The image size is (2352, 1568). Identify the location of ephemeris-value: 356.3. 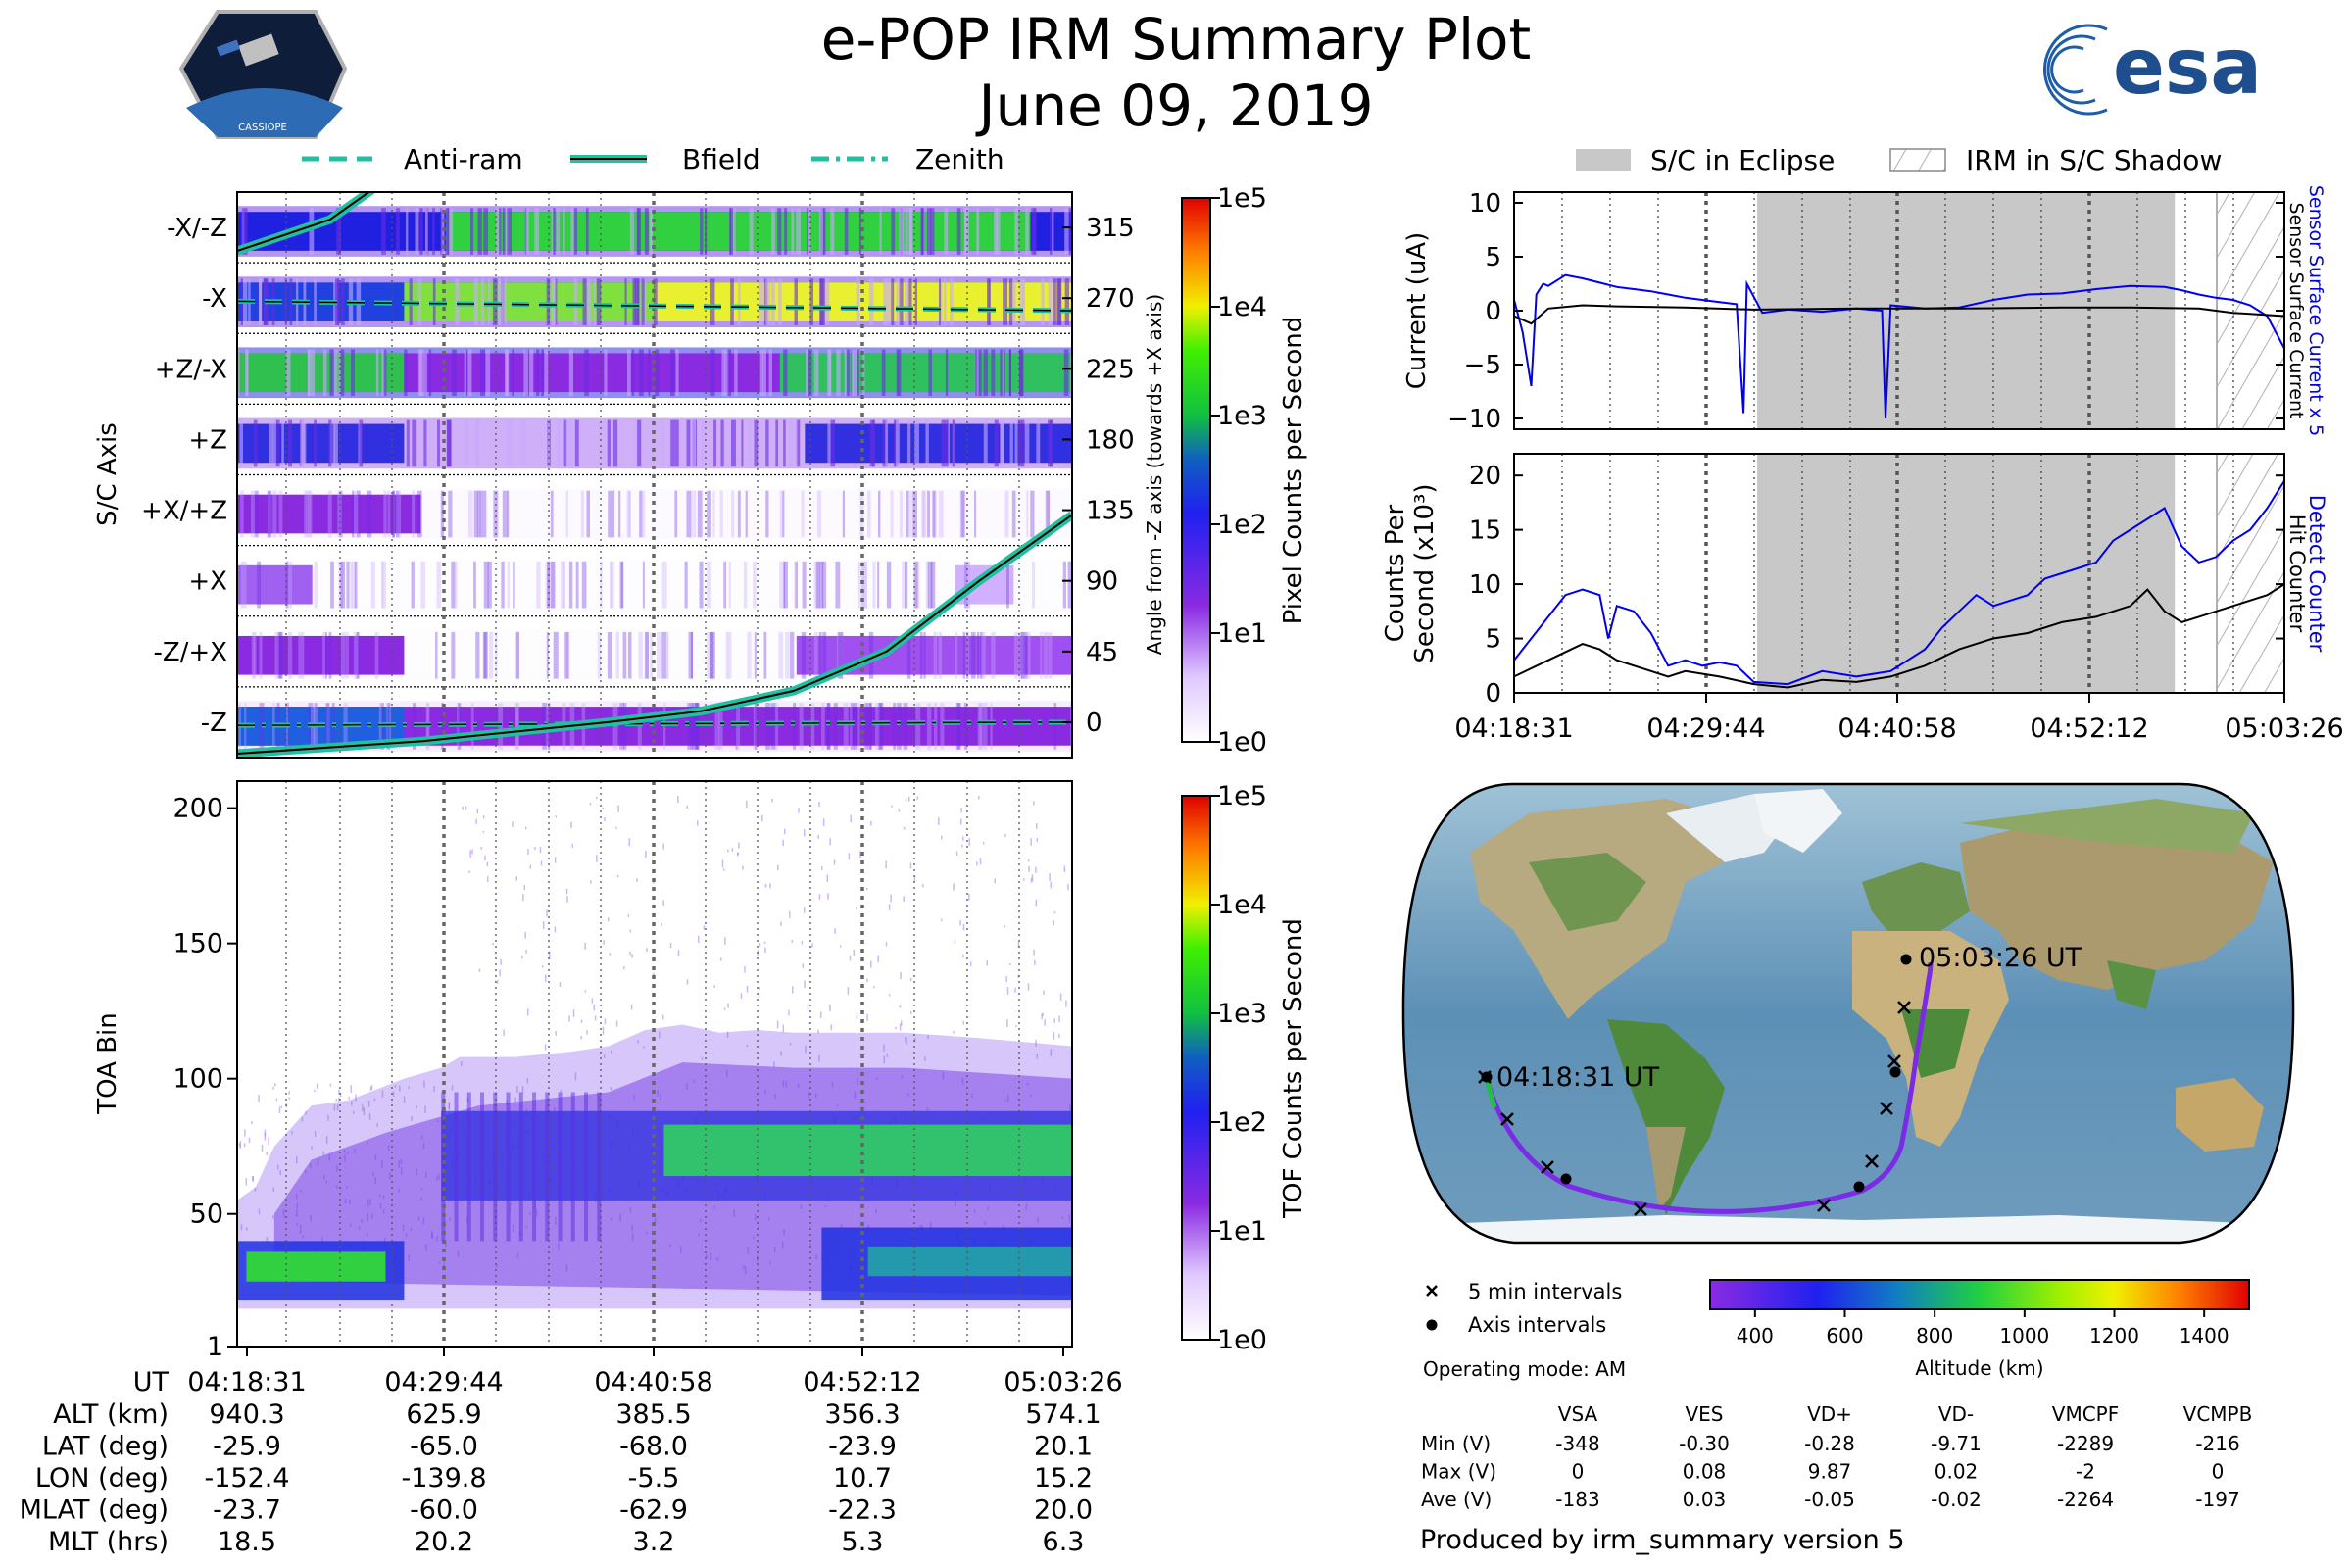
(862, 1415).